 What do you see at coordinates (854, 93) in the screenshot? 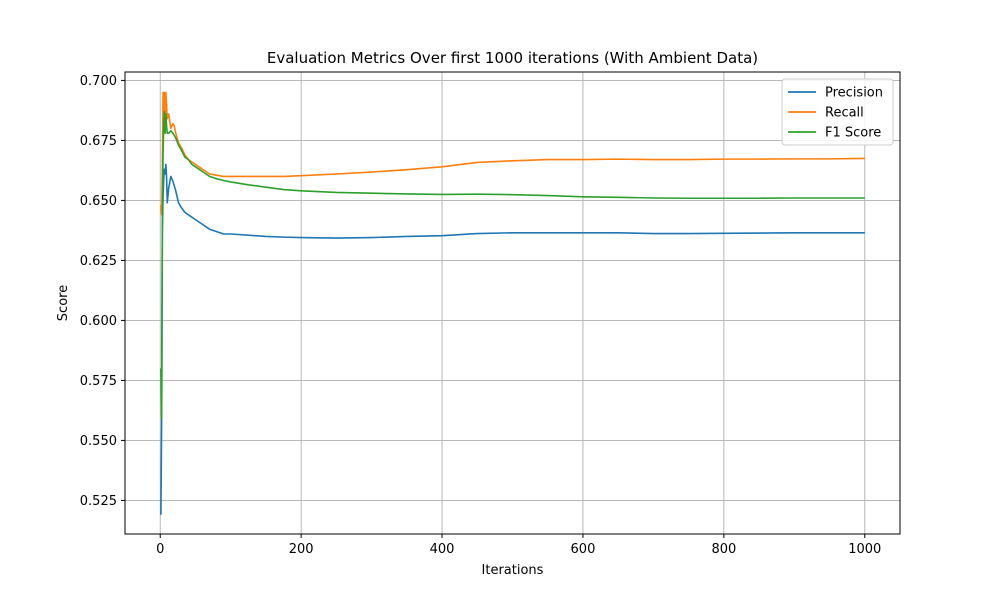
I see `legend-label-precision: Precision` at bounding box center [854, 93].